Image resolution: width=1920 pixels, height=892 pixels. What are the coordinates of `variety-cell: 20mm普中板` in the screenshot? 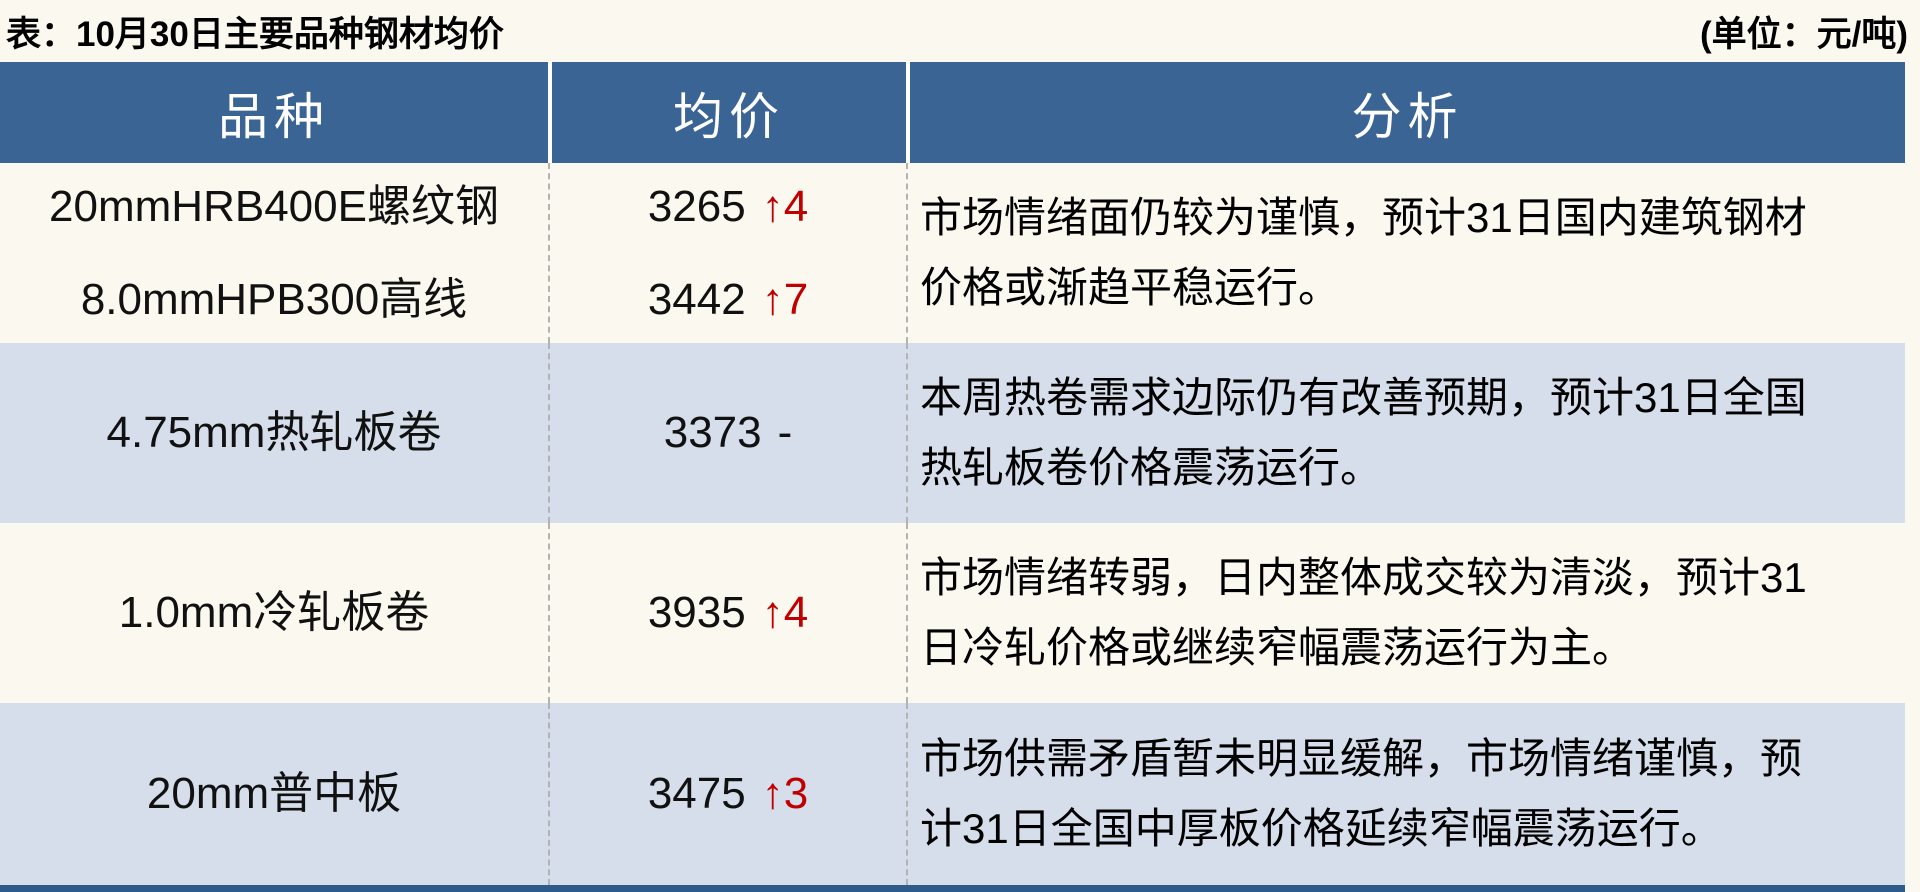 It's located at (274, 794).